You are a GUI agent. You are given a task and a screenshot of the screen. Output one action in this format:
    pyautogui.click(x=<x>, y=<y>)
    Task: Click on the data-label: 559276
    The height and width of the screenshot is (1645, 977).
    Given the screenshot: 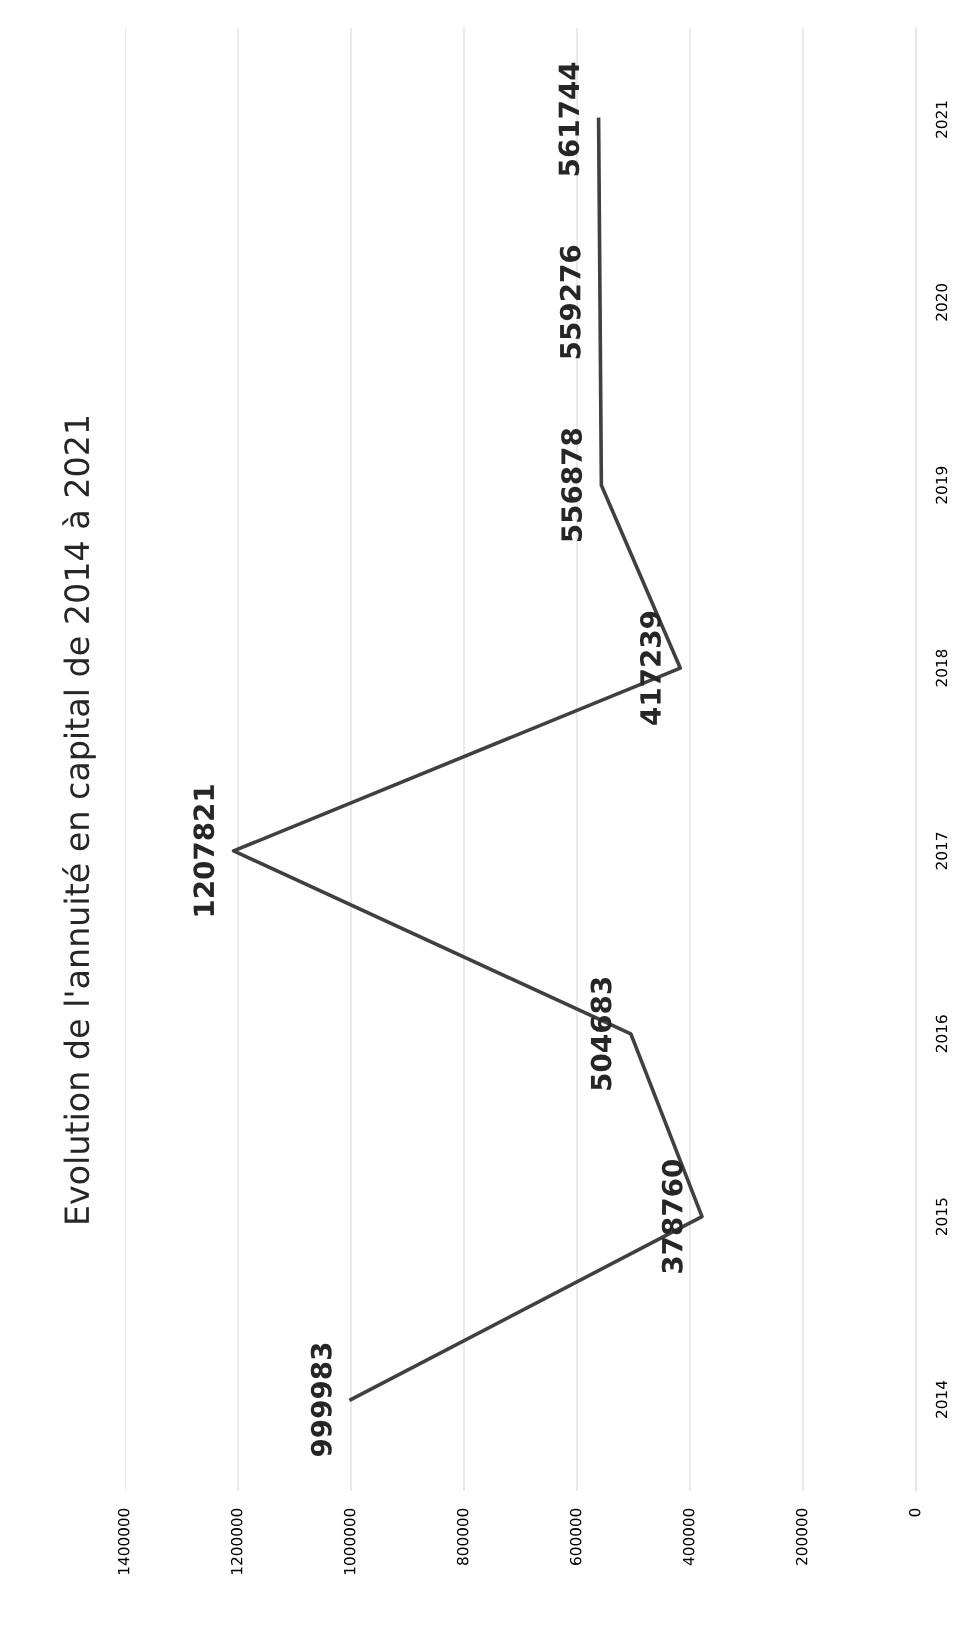 What is the action you would take?
    pyautogui.click(x=570, y=302)
    